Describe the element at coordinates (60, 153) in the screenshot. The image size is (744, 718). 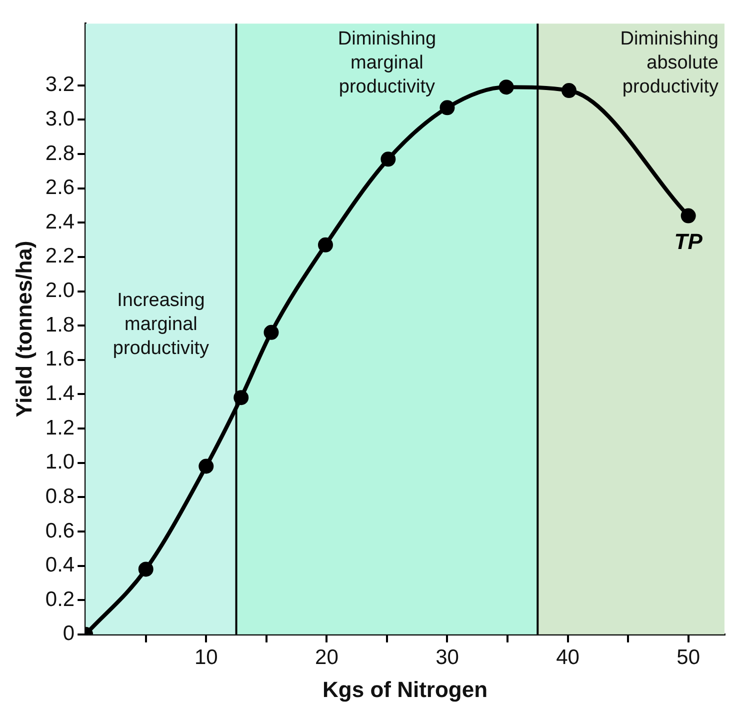
I see `y-tick-label: 2.8` at that location.